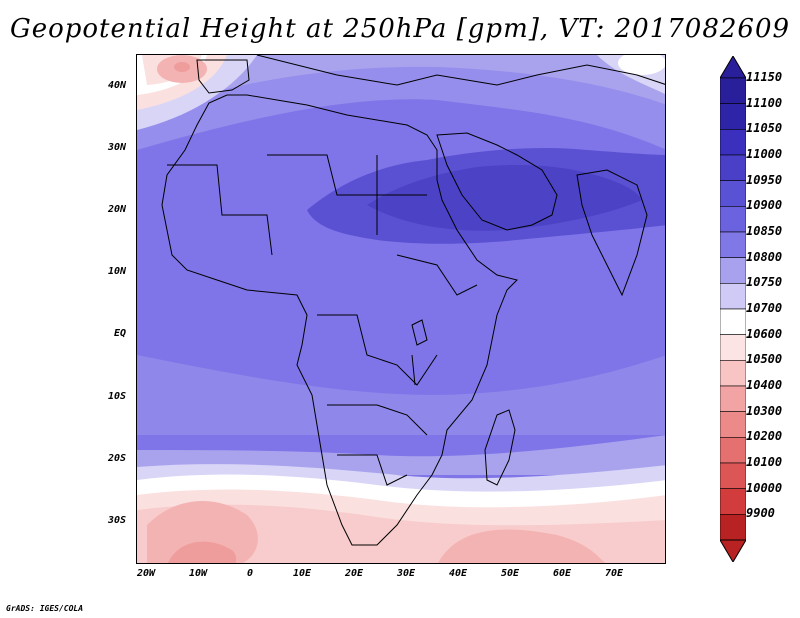  I want to click on colorbar-level-label: 11150, so click(764, 77).